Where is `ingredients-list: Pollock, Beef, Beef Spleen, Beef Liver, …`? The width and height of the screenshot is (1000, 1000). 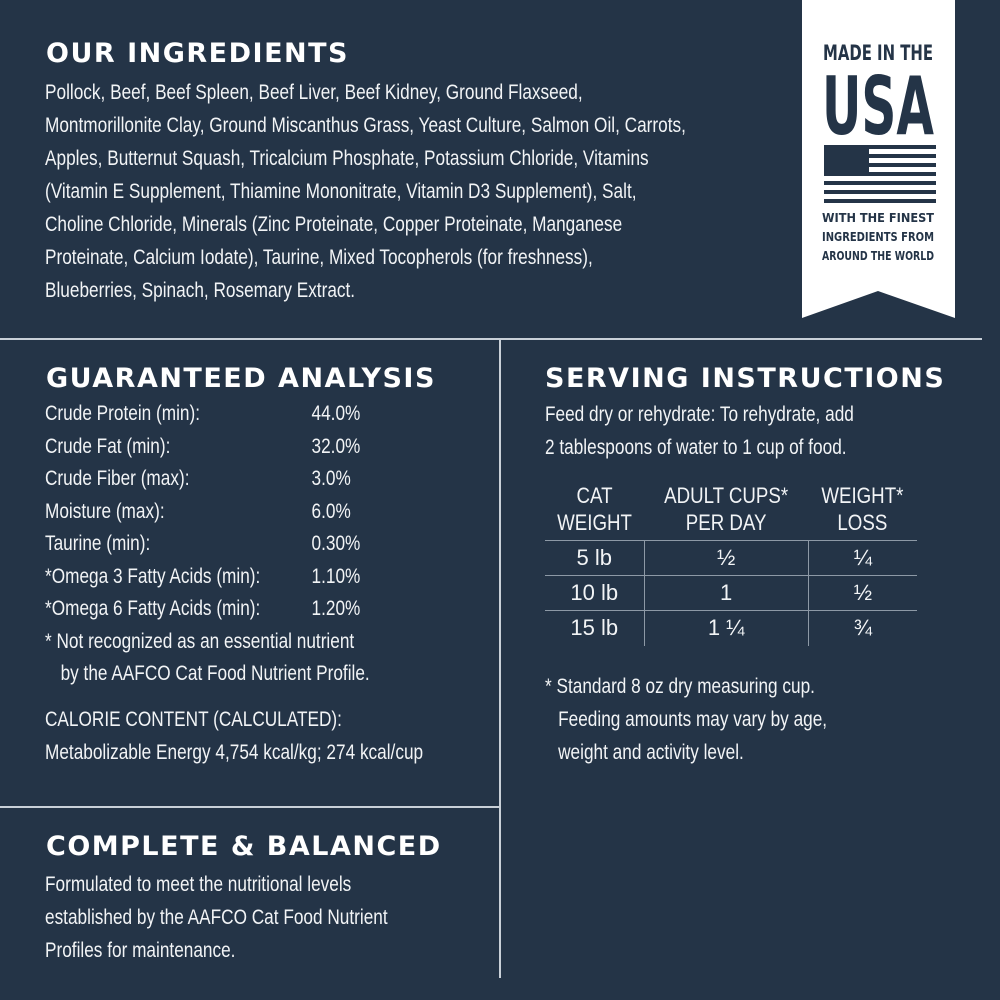
ingredients-list: Pollock, Beef, Beef Spleen, Beef Liver, … is located at coordinates (365, 191).